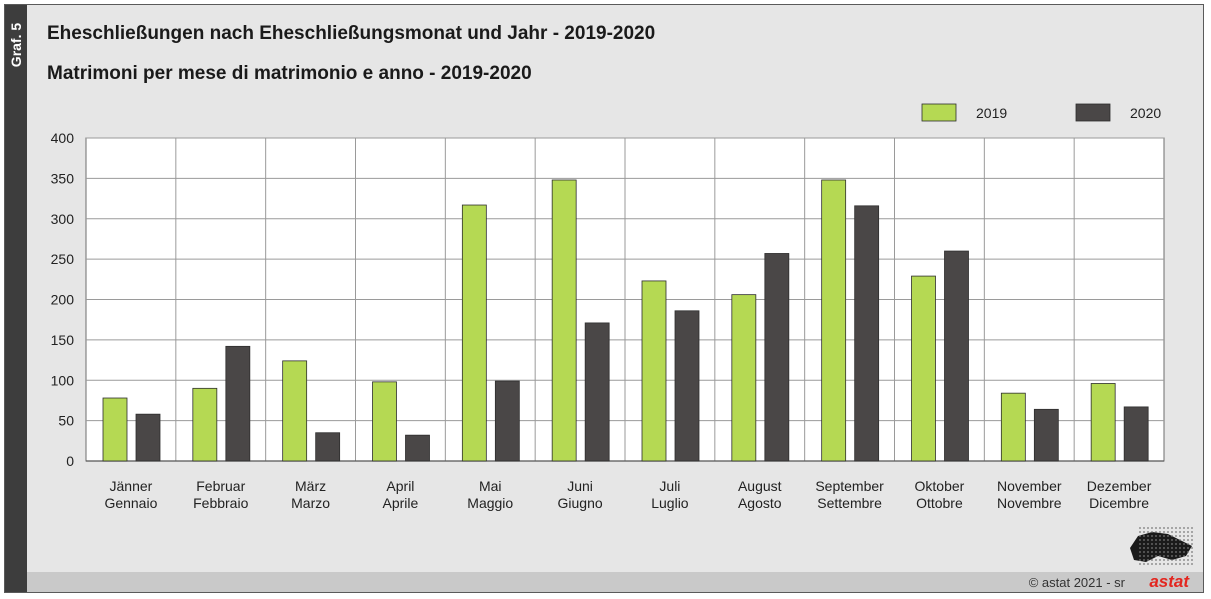 Image resolution: width=1211 pixels, height=599 pixels. What do you see at coordinates (1029, 486) in the screenshot?
I see `x-tick-label: November` at bounding box center [1029, 486].